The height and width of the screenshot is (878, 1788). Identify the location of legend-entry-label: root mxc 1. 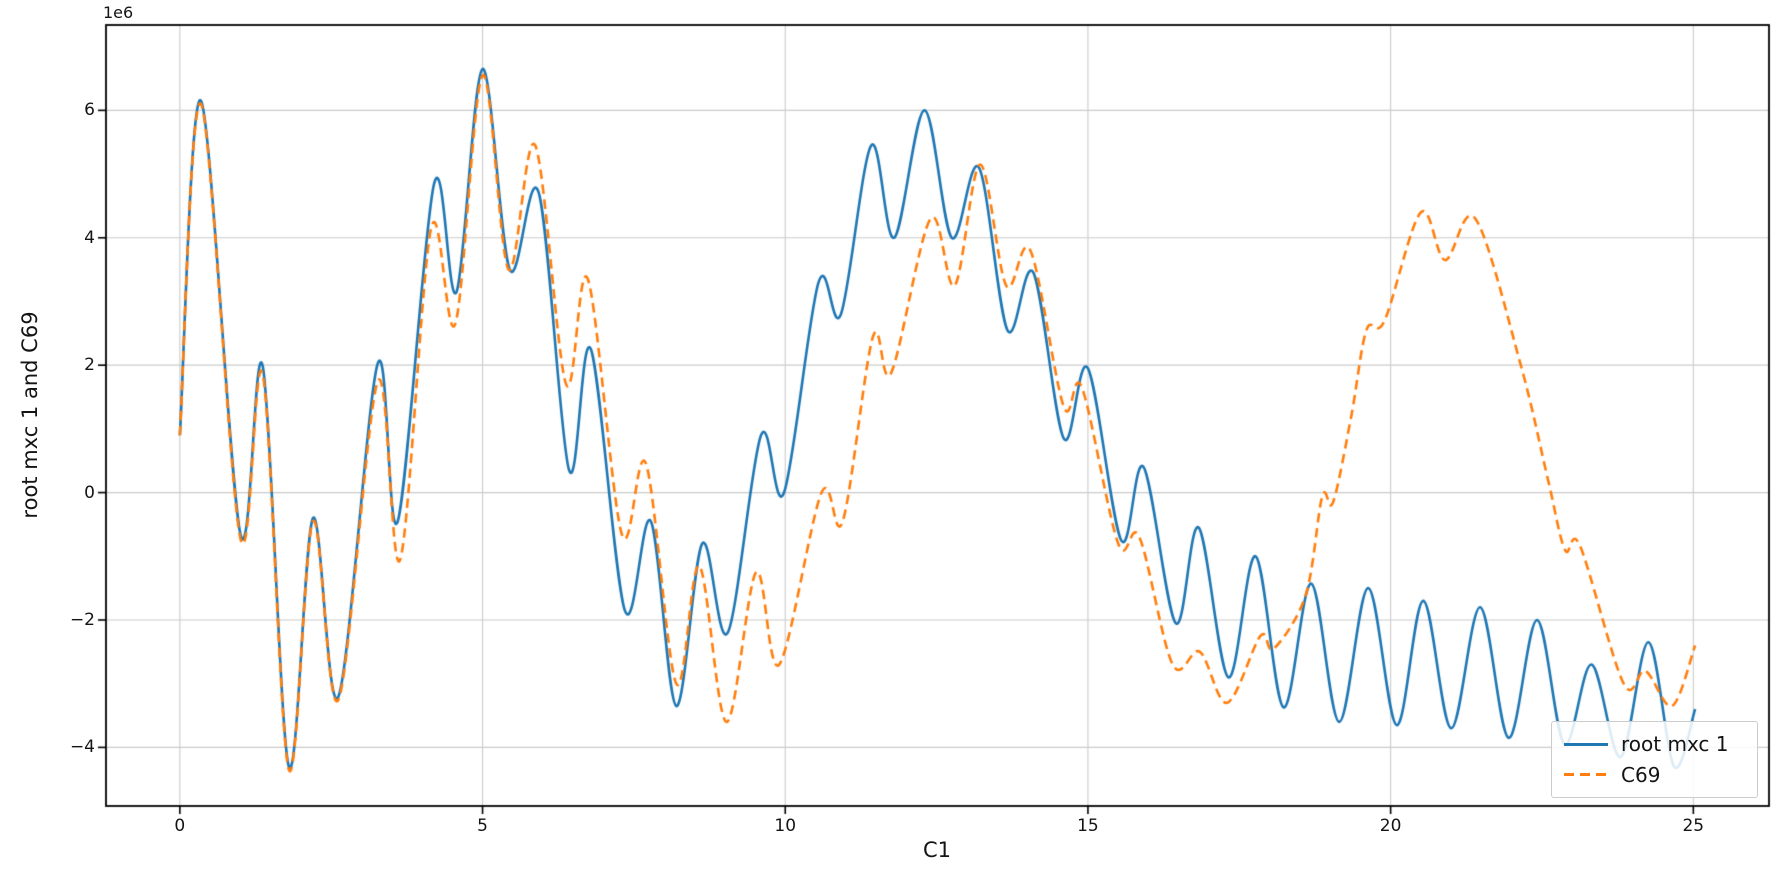
(1675, 744).